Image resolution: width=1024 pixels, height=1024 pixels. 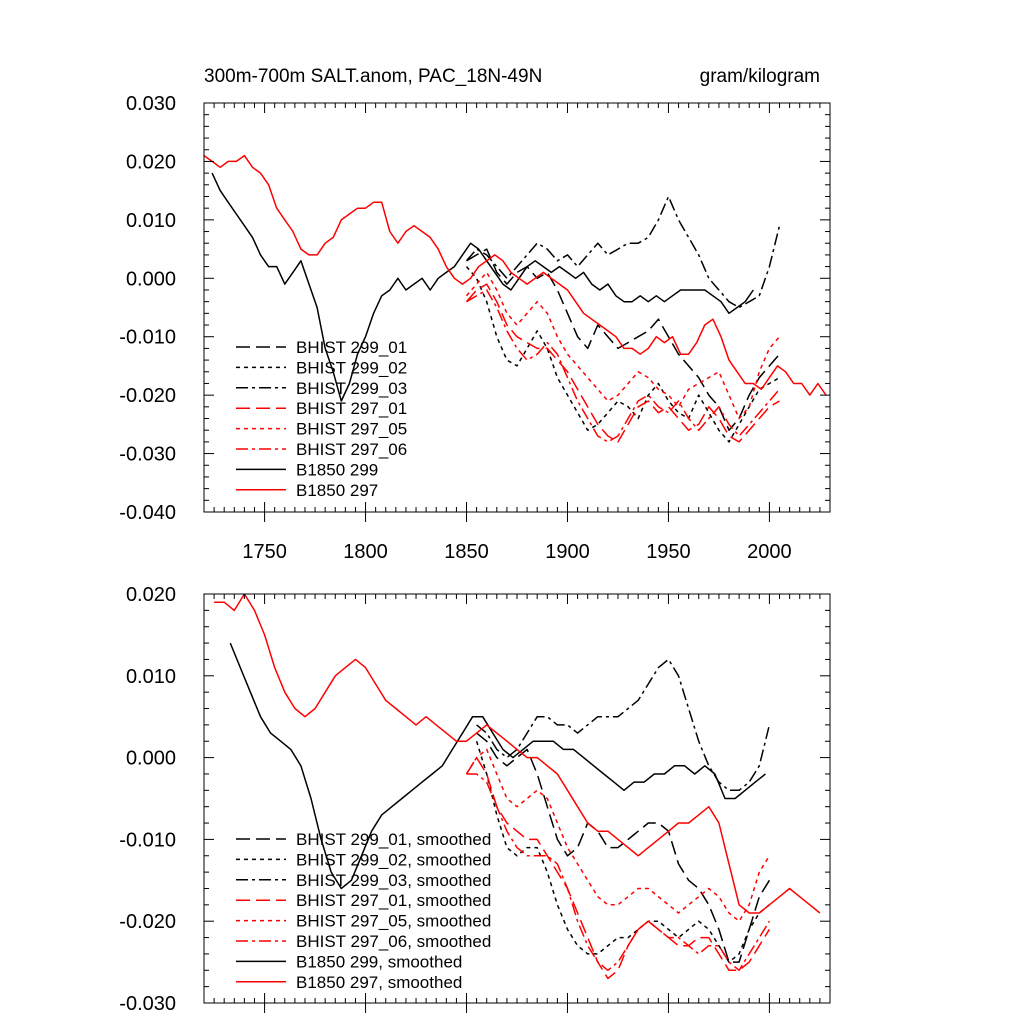 I want to click on top-ytick-label: -0.030, so click(x=147, y=455).